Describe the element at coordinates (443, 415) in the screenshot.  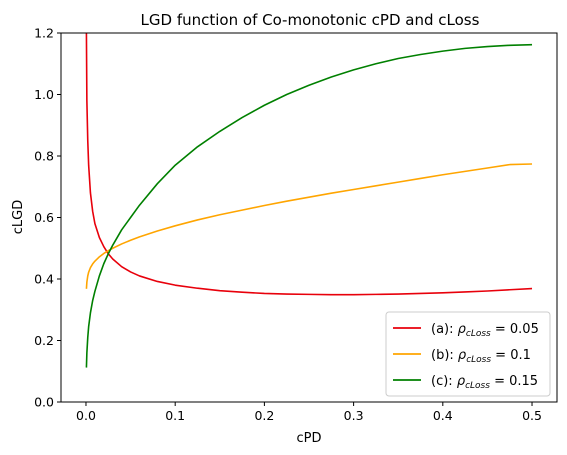
I see `x-tick-label: 0.4` at that location.